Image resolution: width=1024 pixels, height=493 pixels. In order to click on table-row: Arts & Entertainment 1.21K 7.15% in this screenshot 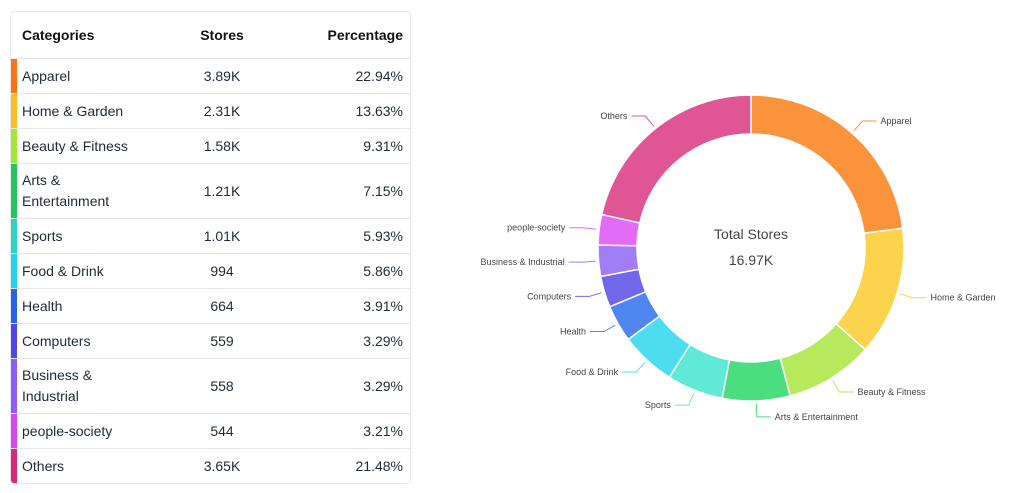, I will do `click(210, 190)`.